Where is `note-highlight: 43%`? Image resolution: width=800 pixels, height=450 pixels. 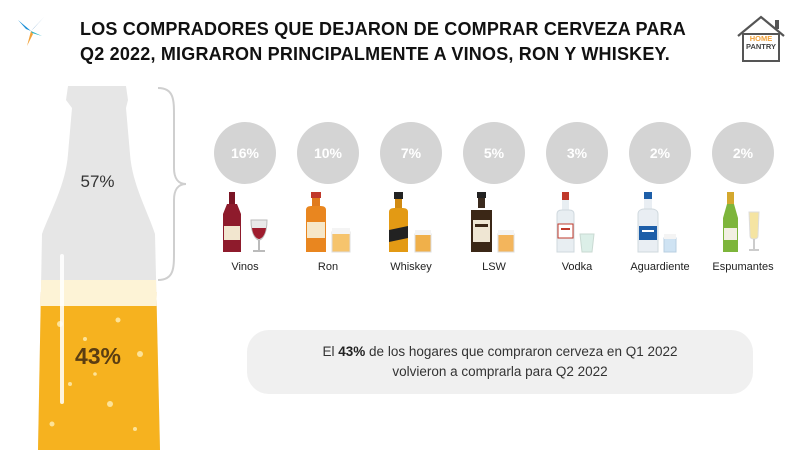 note-highlight: 43% is located at coordinates (352, 351).